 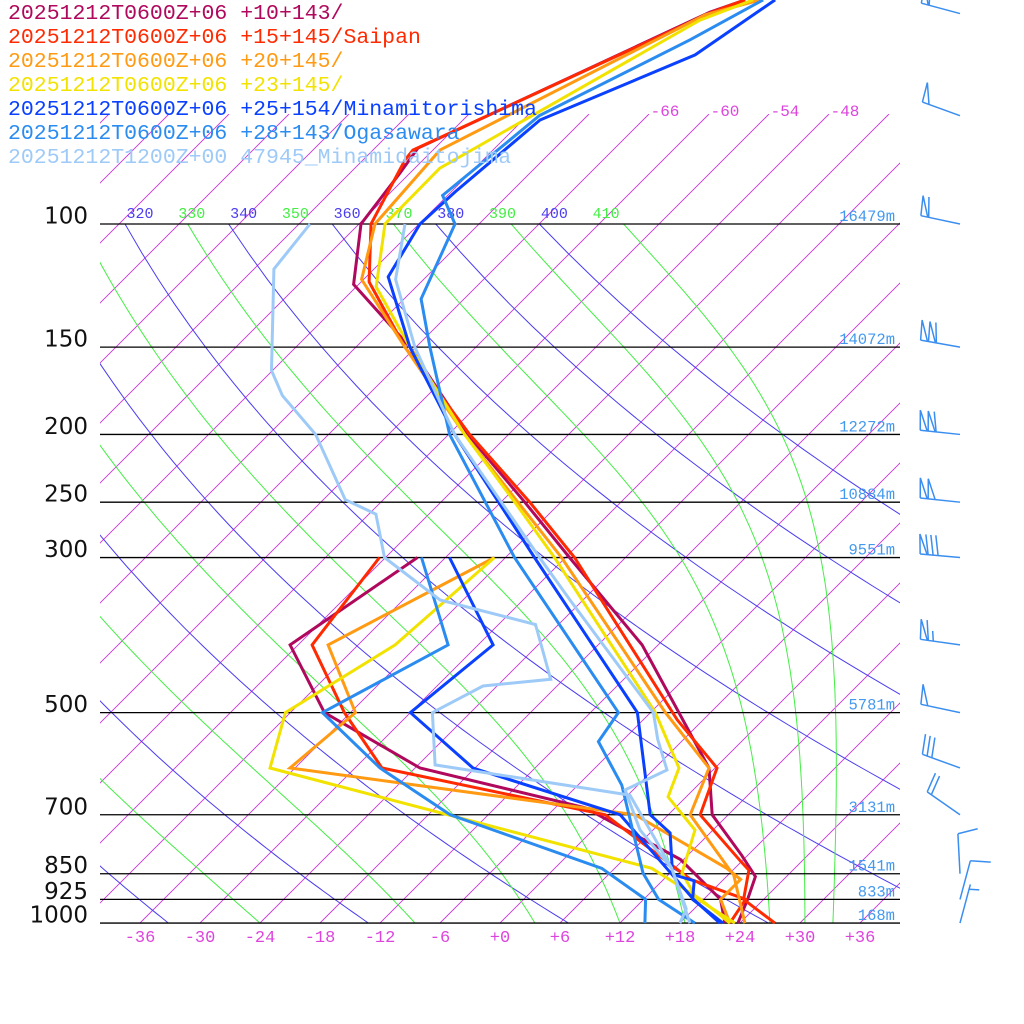 I want to click on temperature-tick-label: +36, so click(x=860, y=938).